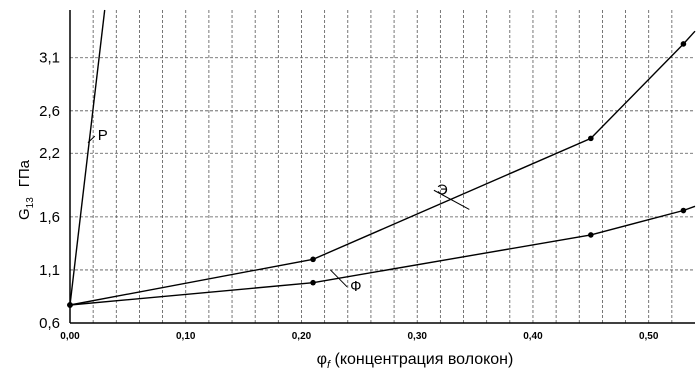  What do you see at coordinates (322, 359) in the screenshot?
I see `x-axis-symbol: φ` at bounding box center [322, 359].